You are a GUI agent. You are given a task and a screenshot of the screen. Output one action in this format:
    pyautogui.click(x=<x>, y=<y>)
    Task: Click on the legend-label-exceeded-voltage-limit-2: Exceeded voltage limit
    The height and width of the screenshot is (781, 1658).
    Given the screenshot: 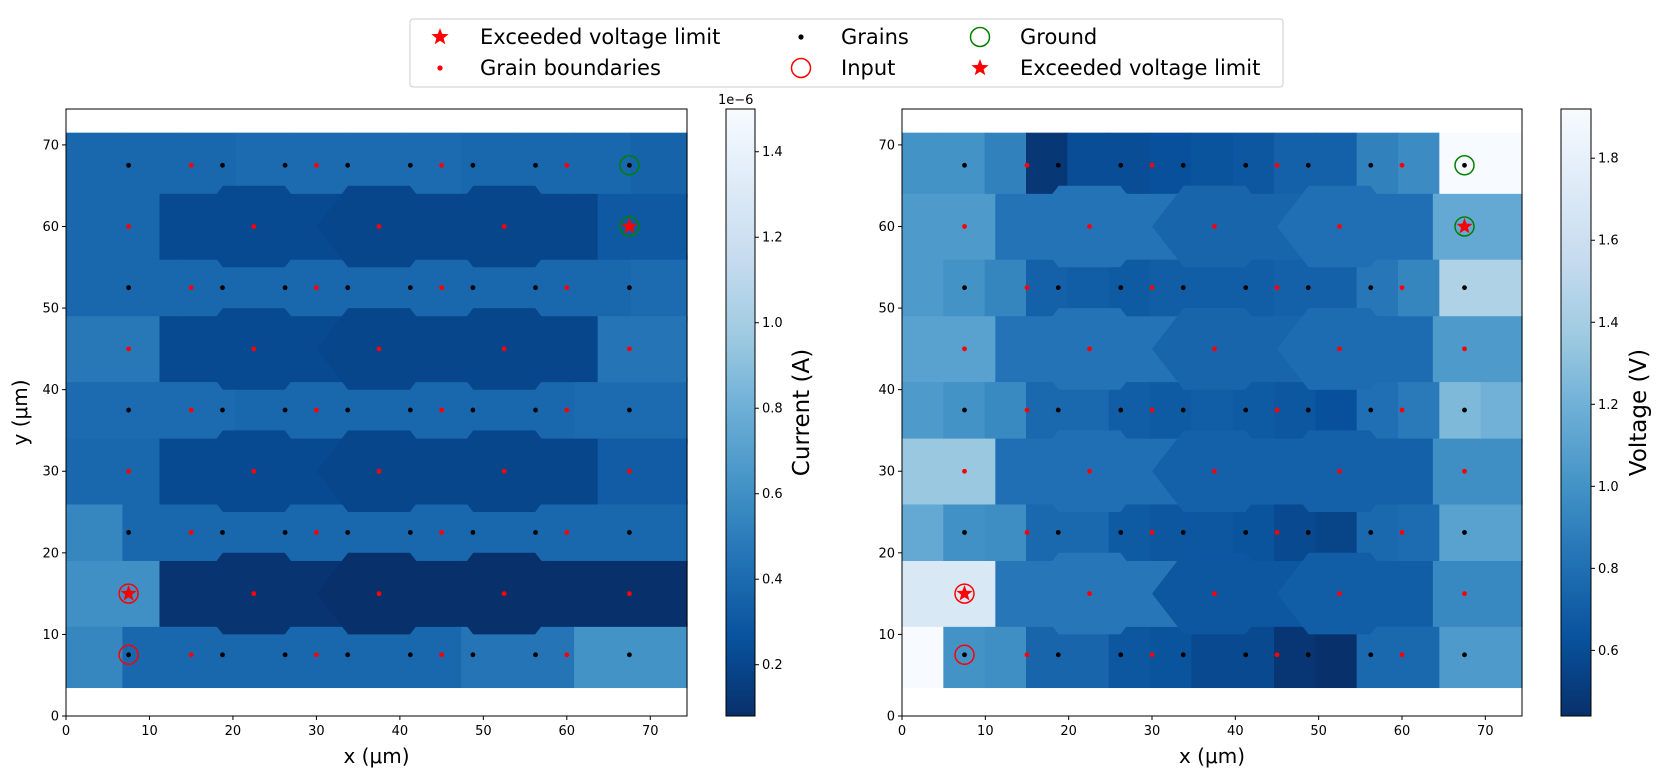 What is the action you would take?
    pyautogui.click(x=1140, y=68)
    